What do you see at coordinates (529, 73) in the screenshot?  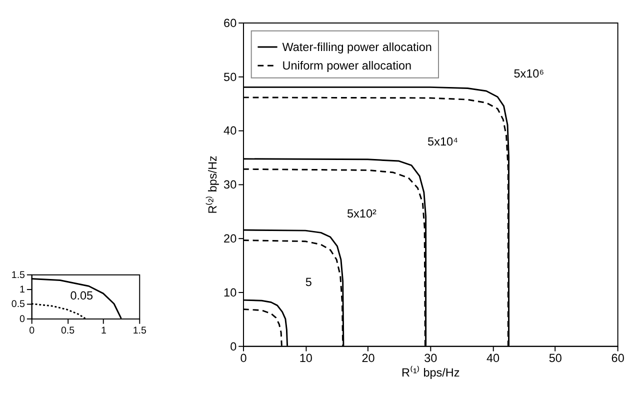 I see `annotation: 5x10⁶` at bounding box center [529, 73].